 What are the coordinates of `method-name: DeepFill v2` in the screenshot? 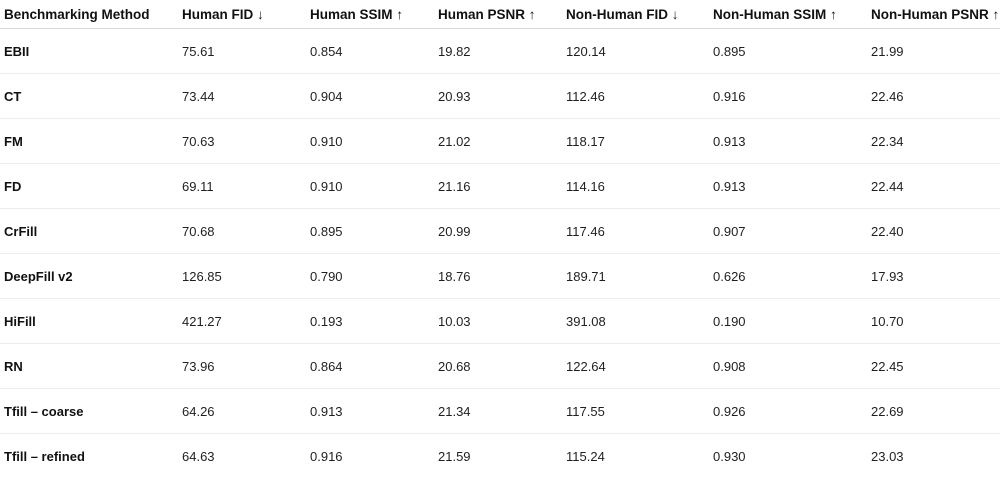 It's located at (89, 276).